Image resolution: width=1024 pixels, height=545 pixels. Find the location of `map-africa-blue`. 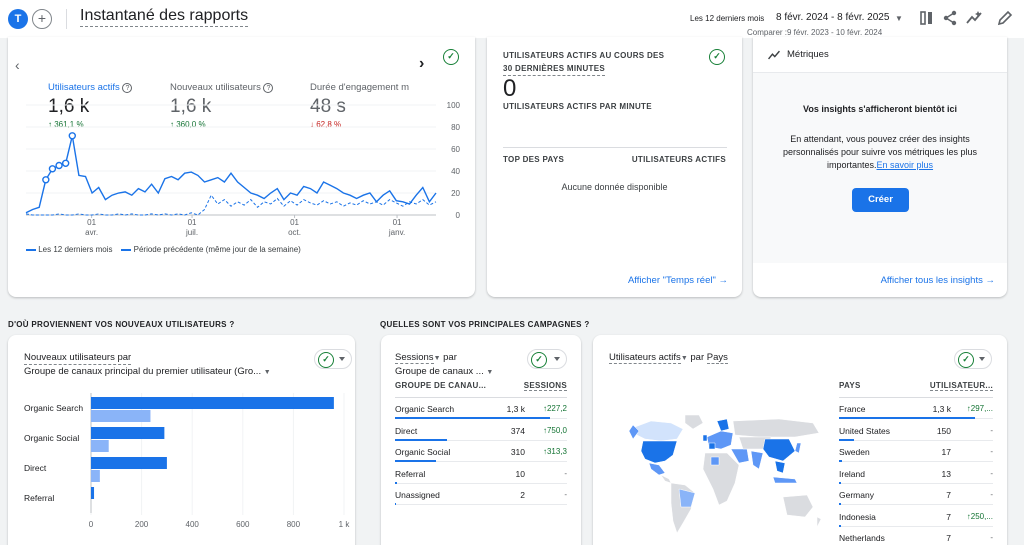

map-africa-blue is located at coordinates (715, 461).